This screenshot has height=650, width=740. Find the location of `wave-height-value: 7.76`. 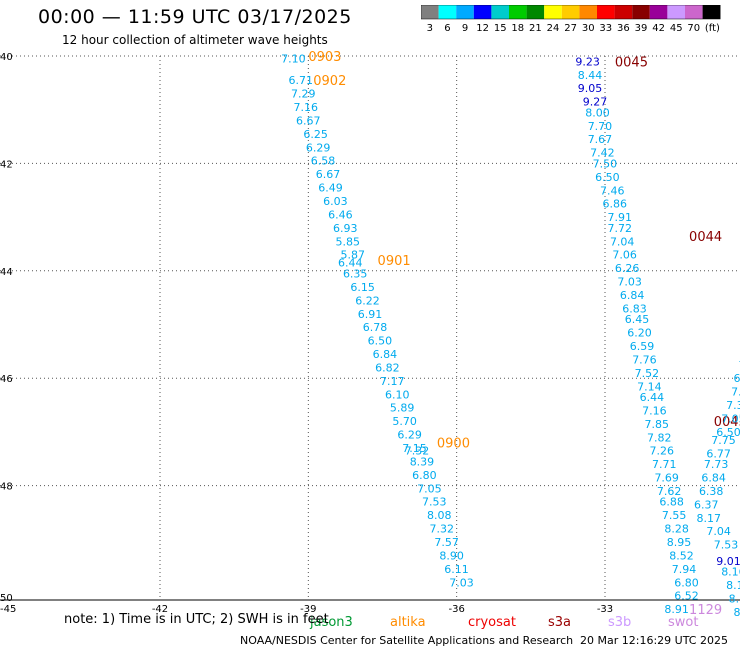

wave-height-value: 7.76 is located at coordinates (644, 359).